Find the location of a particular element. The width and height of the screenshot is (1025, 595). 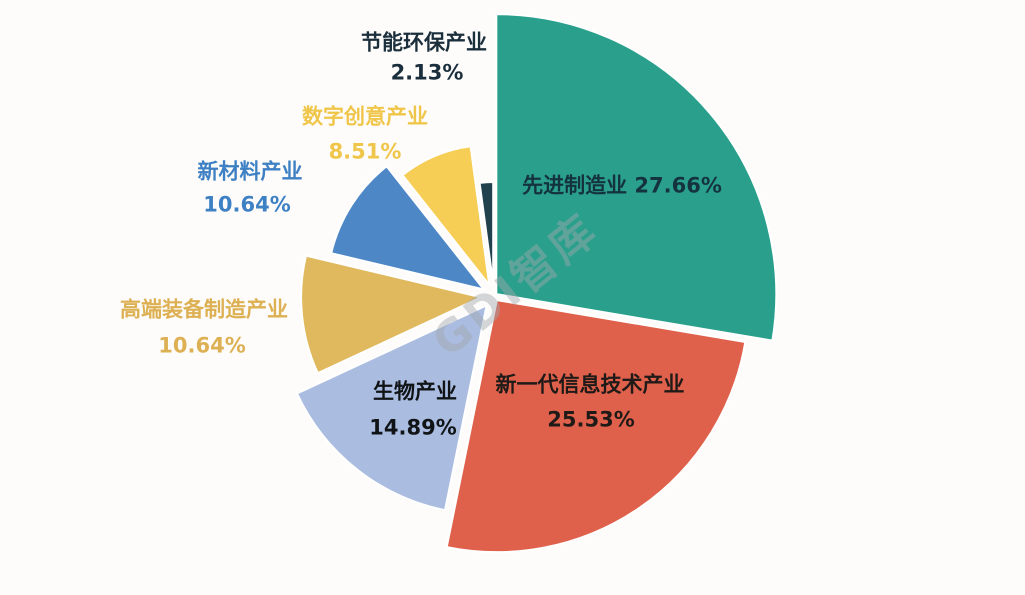

slice-label-5-name: 新材料产业 is located at coordinates (250, 171).